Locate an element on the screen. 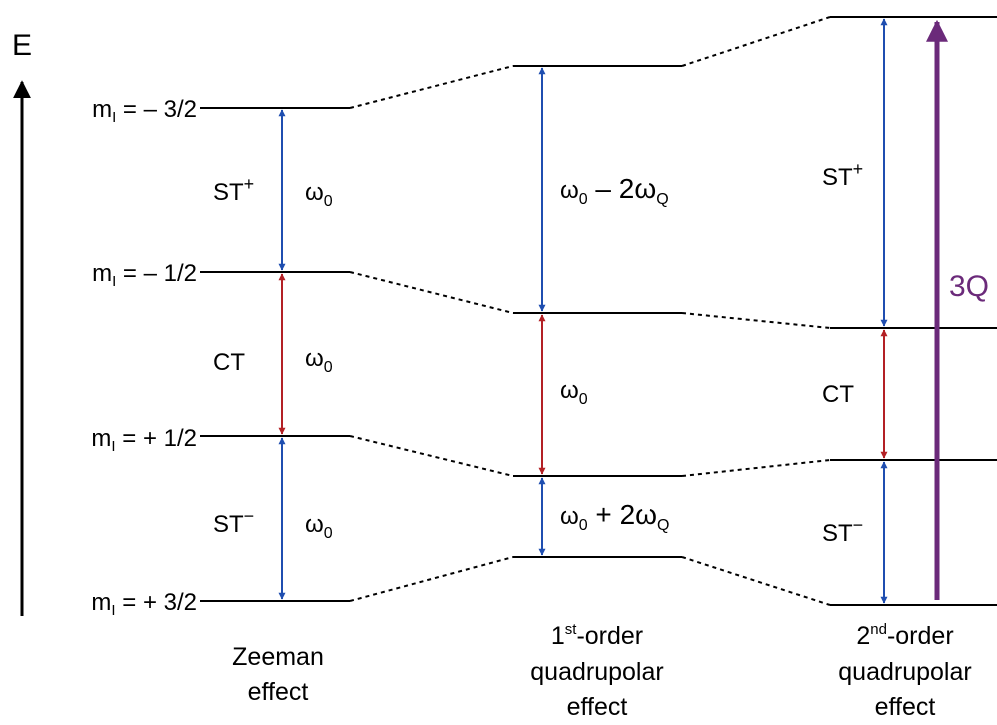  second-order-st-minus-label: ST− is located at coordinates (842, 531).